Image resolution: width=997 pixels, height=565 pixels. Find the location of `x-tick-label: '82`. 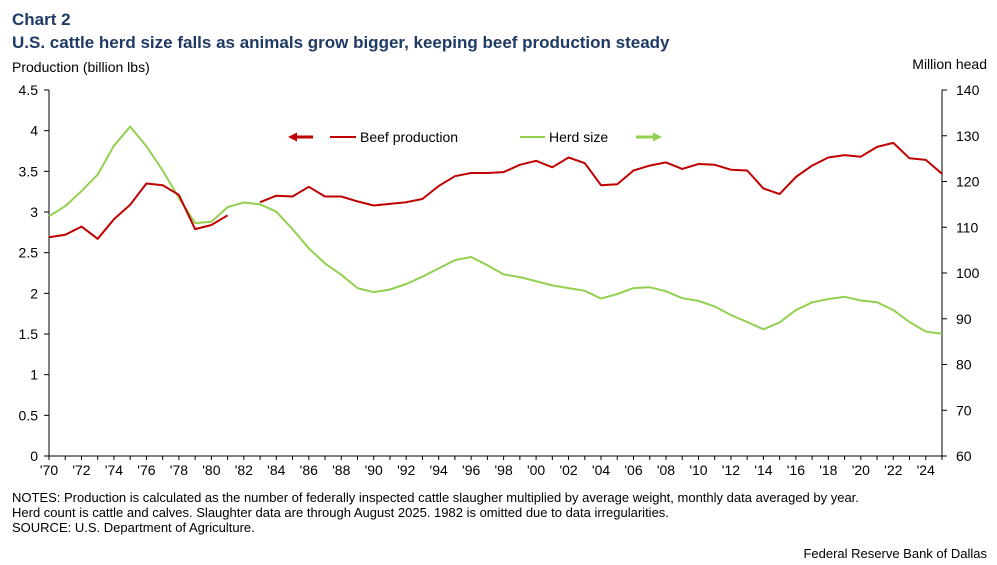

x-tick-label: '82 is located at coordinates (244, 470).